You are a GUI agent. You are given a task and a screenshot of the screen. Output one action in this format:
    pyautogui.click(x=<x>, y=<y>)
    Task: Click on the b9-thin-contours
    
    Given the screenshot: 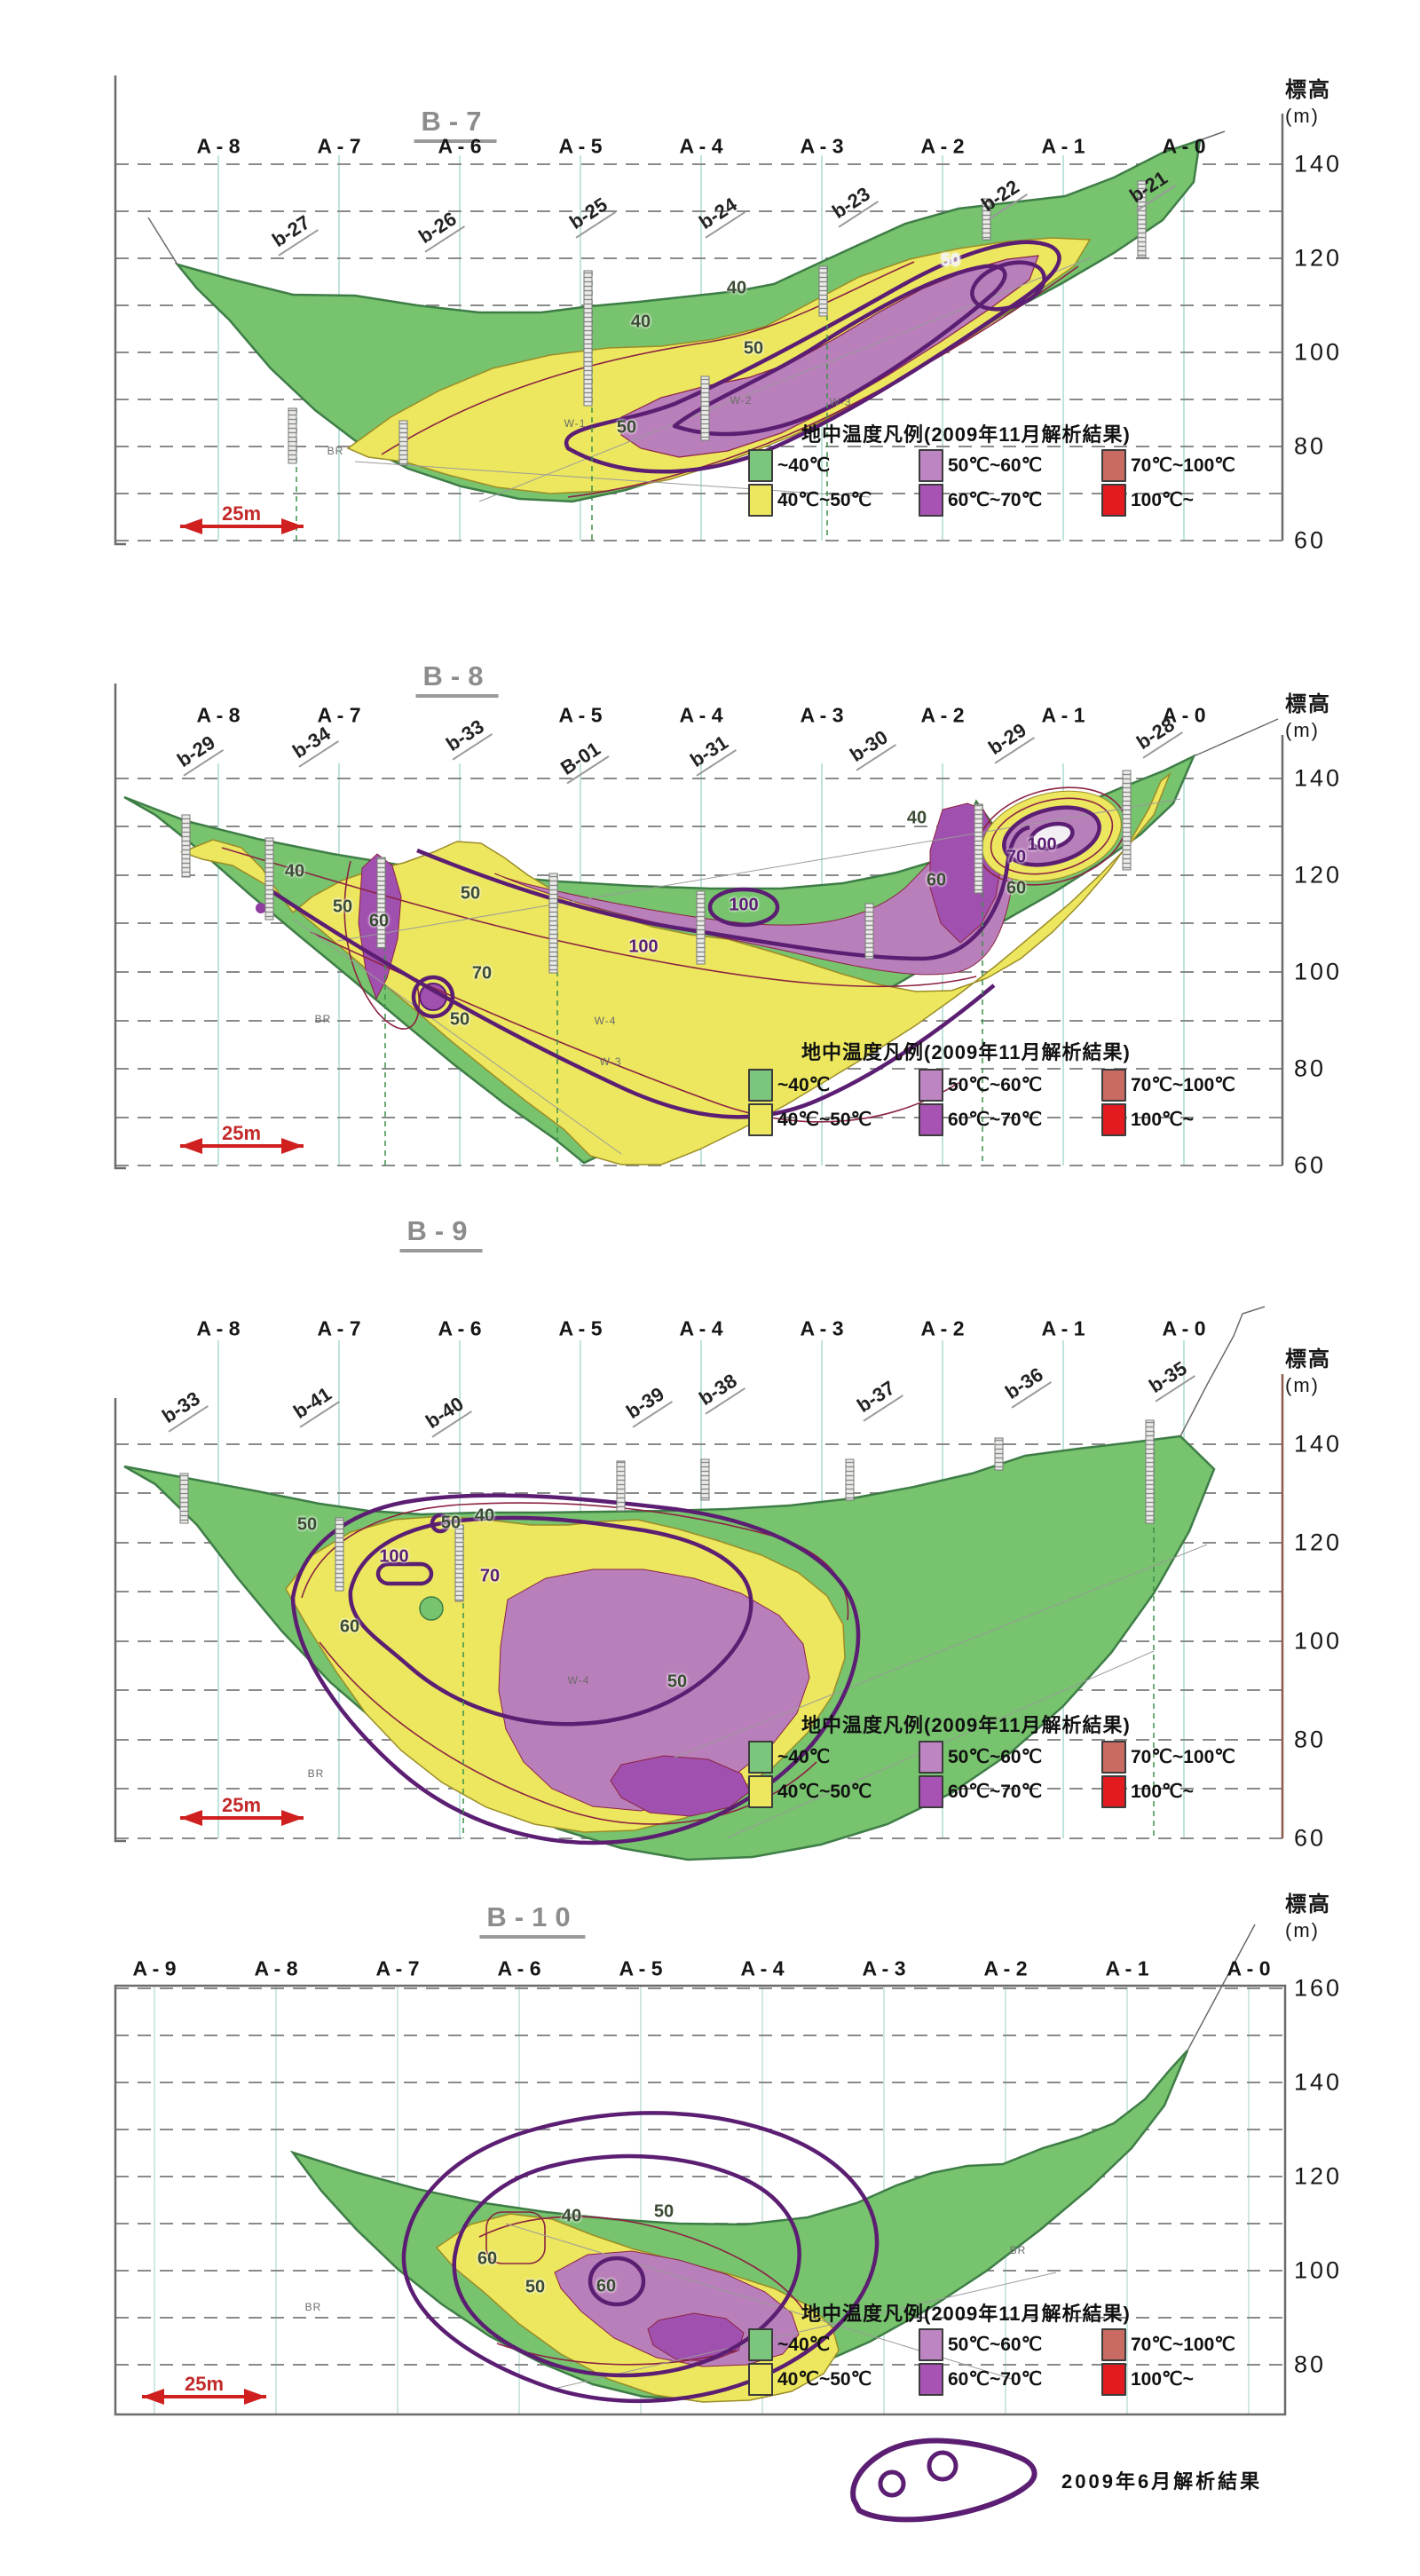 What is the action you would take?
    pyautogui.click(x=575, y=1663)
    